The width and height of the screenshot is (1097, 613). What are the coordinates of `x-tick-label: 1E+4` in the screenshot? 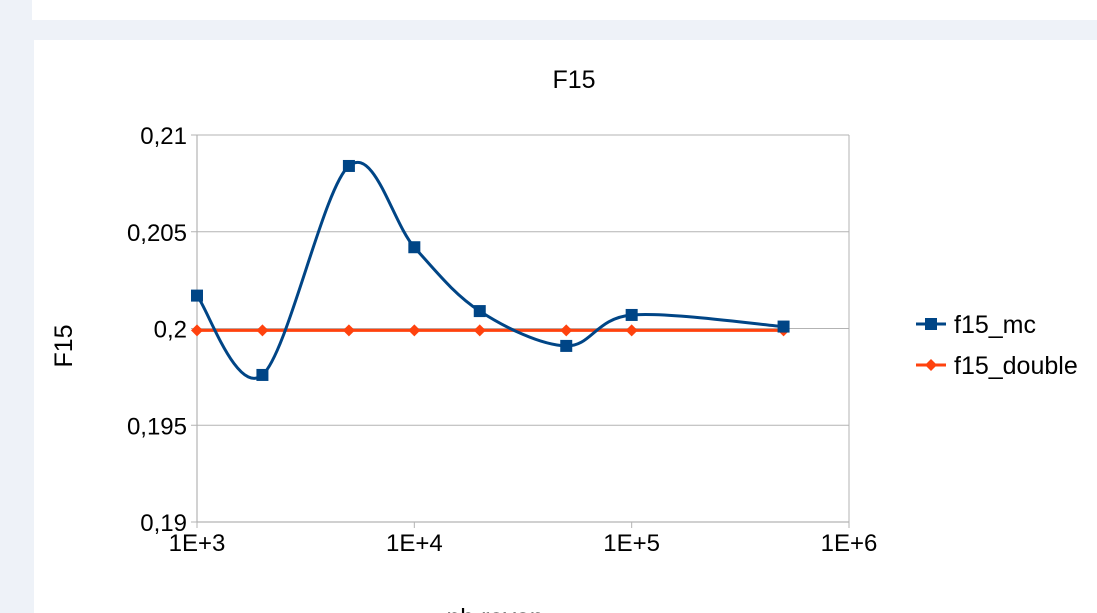 It's located at (414, 543).